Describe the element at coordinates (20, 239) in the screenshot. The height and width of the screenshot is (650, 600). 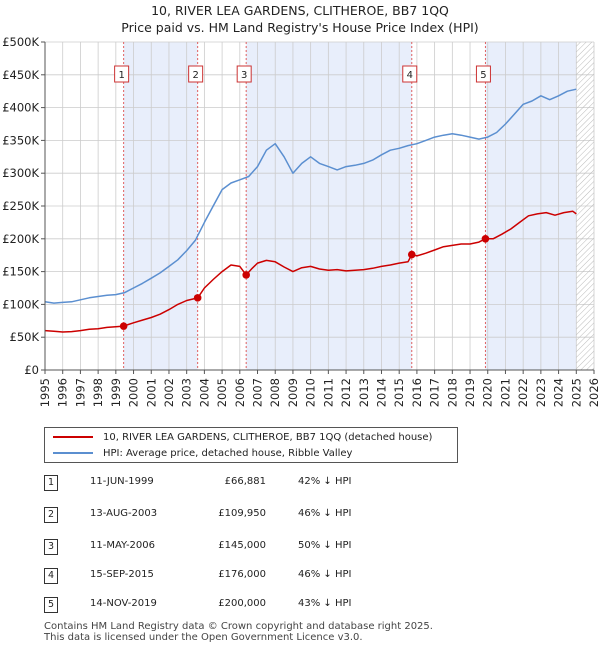
I see `y-tick-label: £200K` at that location.